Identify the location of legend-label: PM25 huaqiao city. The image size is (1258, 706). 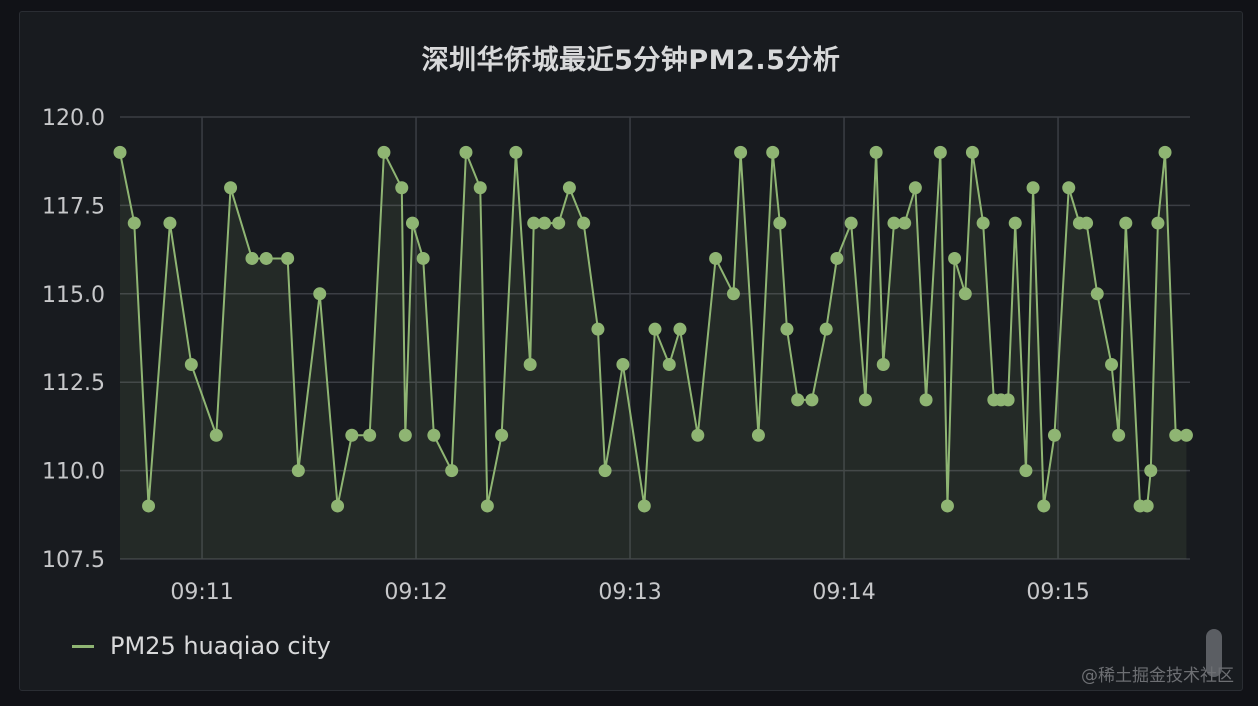
(220, 646).